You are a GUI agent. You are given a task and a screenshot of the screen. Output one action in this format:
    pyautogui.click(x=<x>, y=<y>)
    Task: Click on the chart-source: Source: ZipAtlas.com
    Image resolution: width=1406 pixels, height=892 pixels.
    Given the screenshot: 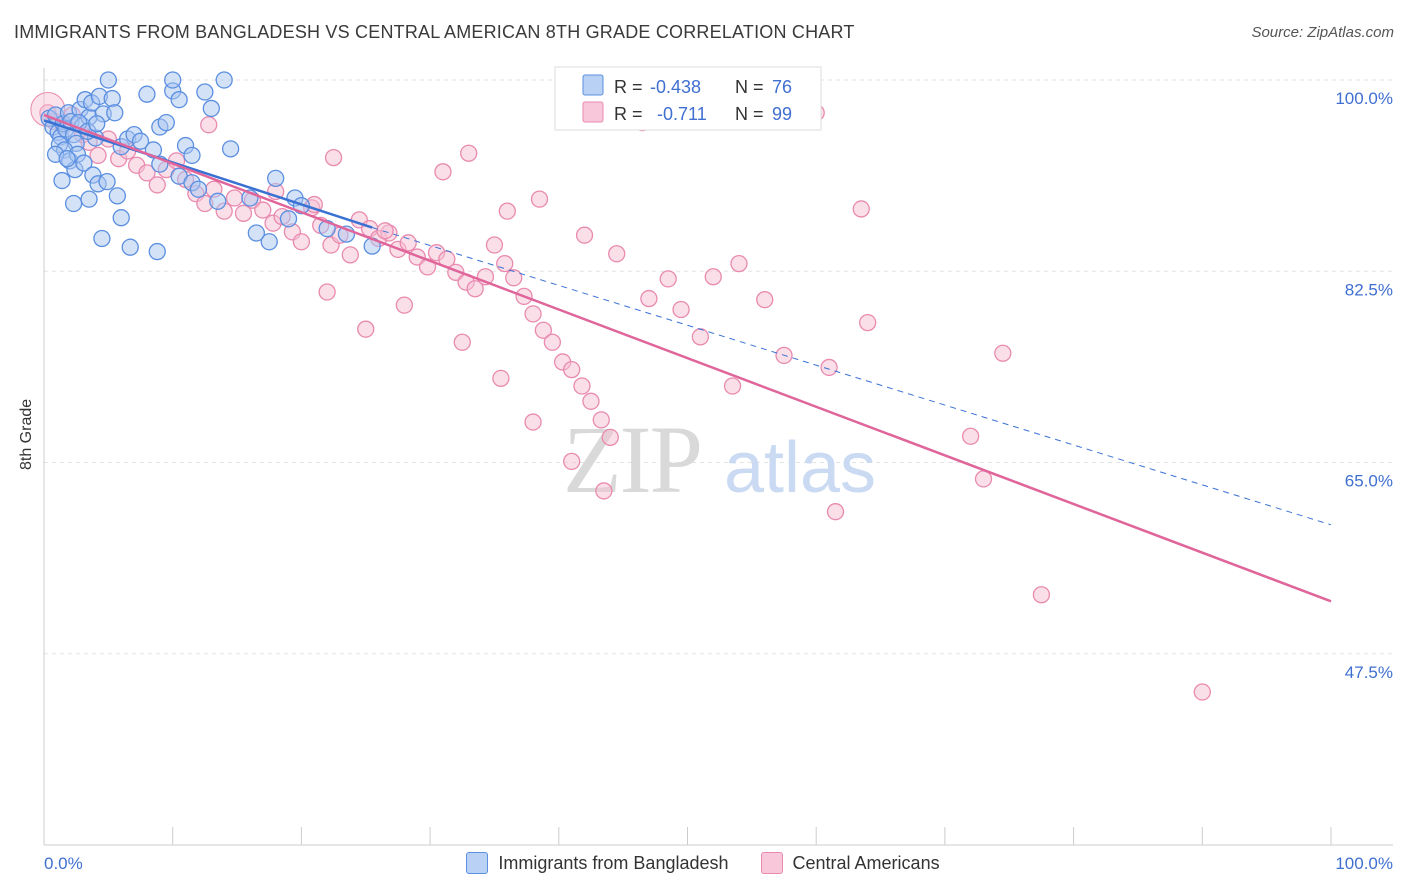 What is the action you would take?
    pyautogui.click(x=1322, y=32)
    